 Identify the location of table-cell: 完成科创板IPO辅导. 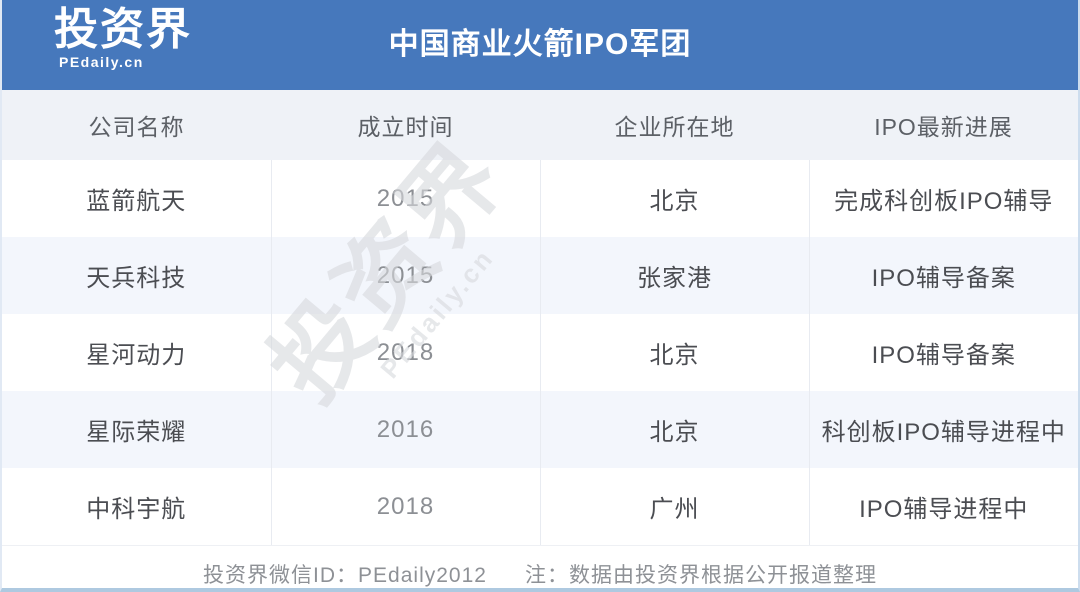
(943, 198).